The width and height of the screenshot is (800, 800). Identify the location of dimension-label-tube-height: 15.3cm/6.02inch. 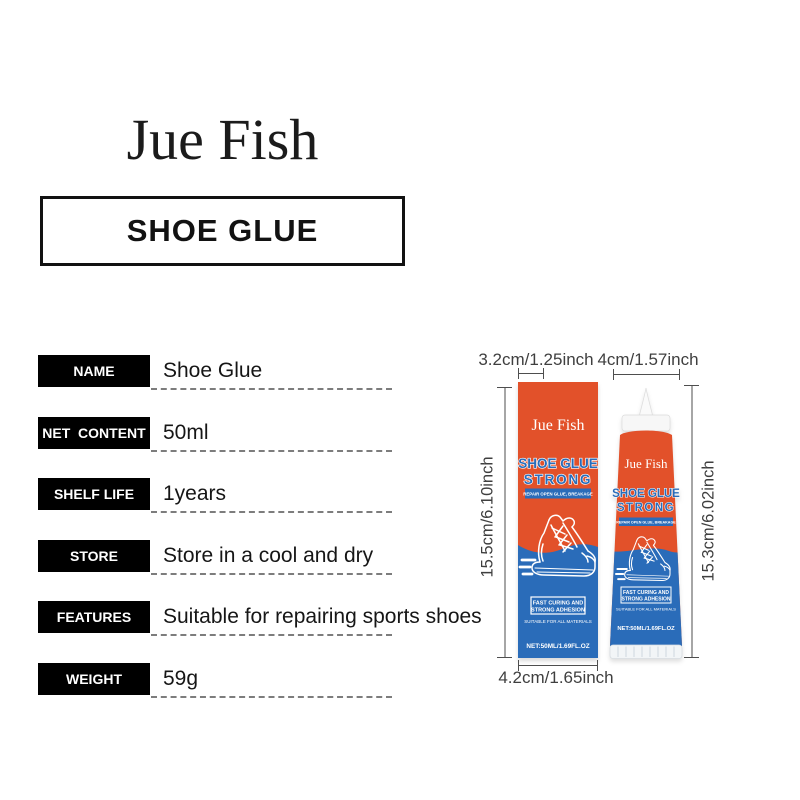
(708, 521).